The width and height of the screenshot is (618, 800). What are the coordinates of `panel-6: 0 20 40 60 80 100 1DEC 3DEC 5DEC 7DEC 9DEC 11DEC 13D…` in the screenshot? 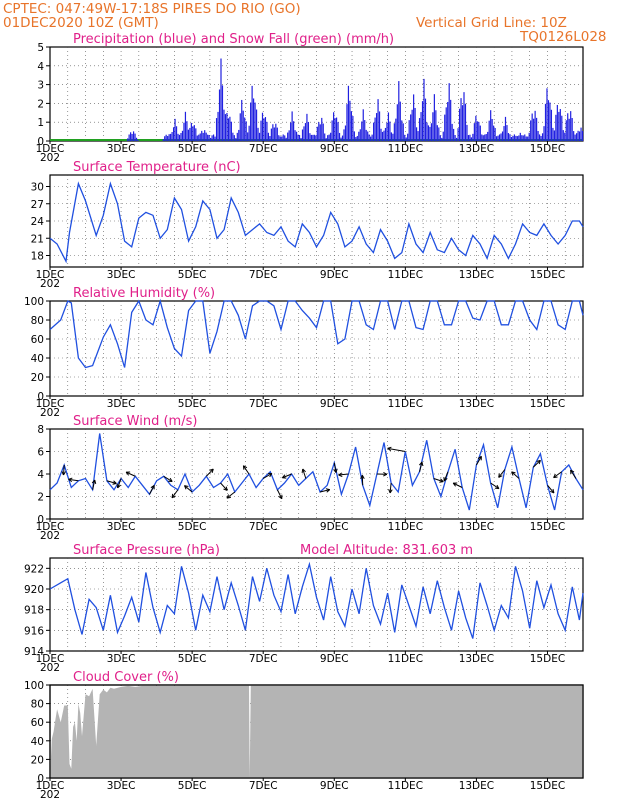 It's located at (304, 735).